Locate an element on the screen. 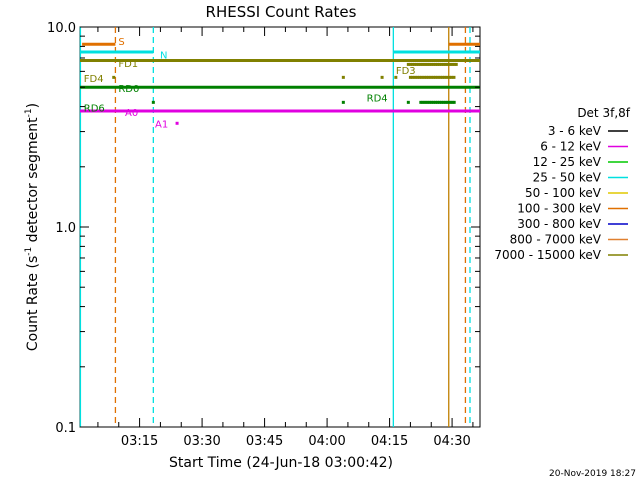 The width and height of the screenshot is (640, 480). x-tick-label: 03:15 is located at coordinates (139, 441).